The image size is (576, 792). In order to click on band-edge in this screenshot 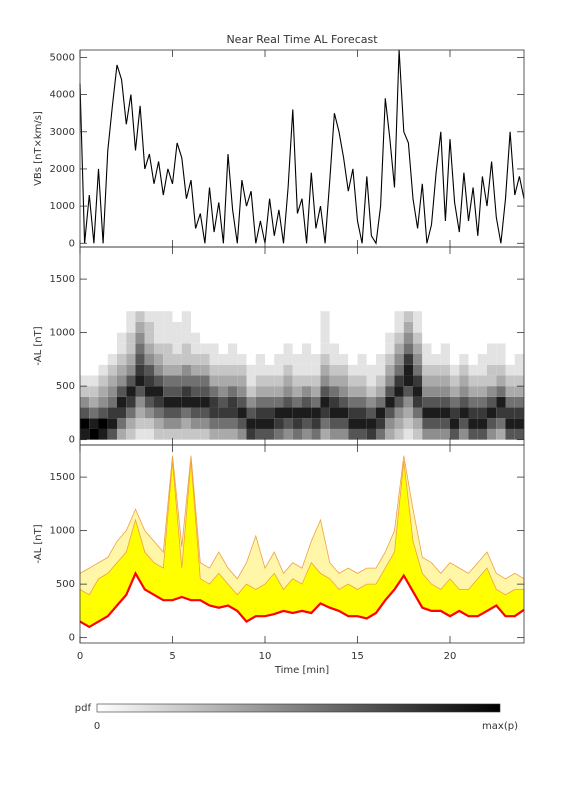, I will do `click(302, 517)`.